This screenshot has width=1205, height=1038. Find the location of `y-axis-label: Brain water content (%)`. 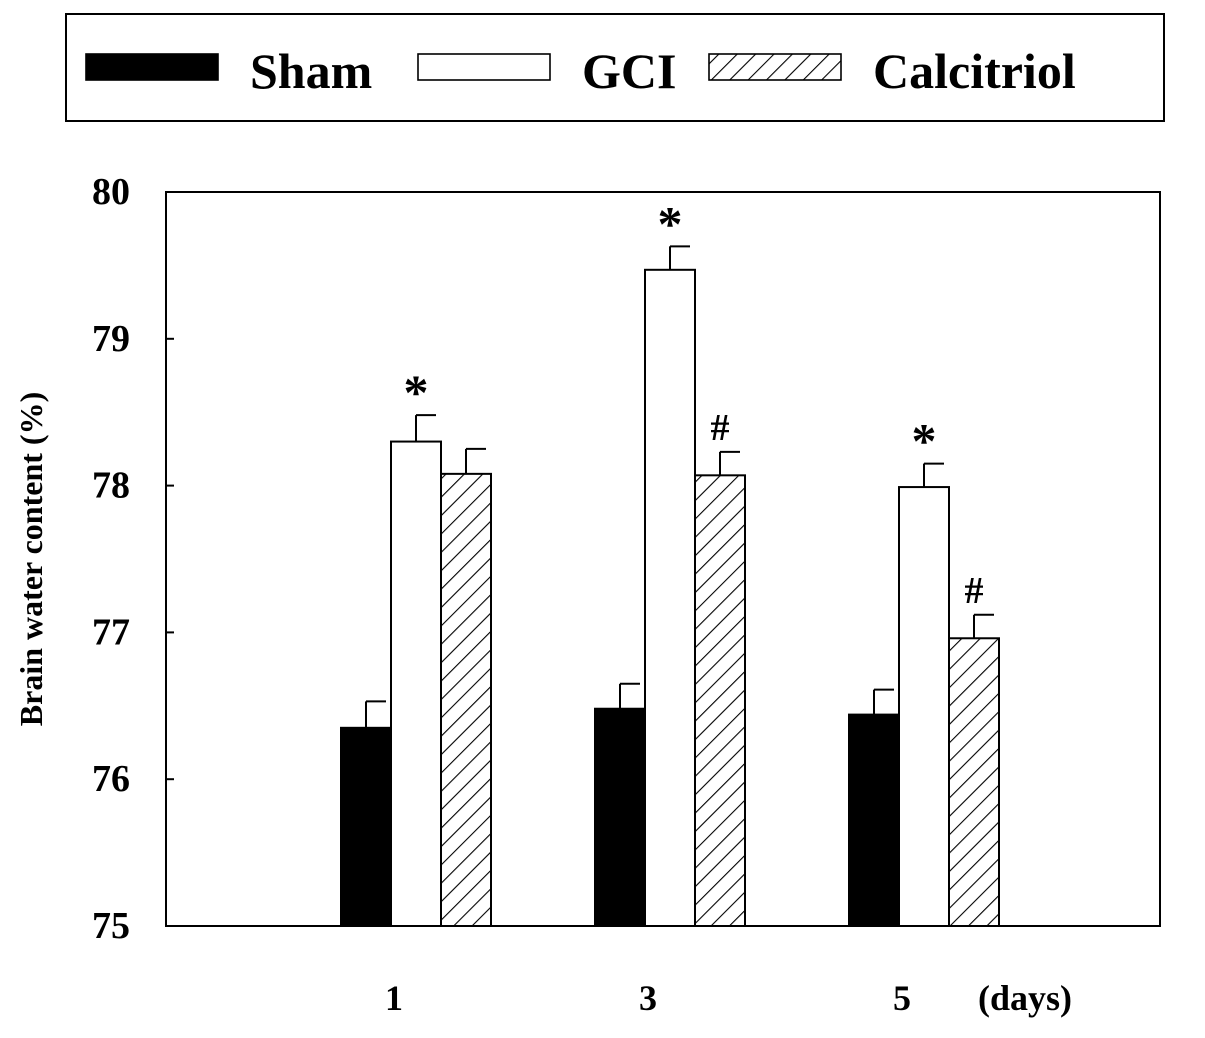

y-axis-label: Brain water content (%) is located at coordinates (31, 559).